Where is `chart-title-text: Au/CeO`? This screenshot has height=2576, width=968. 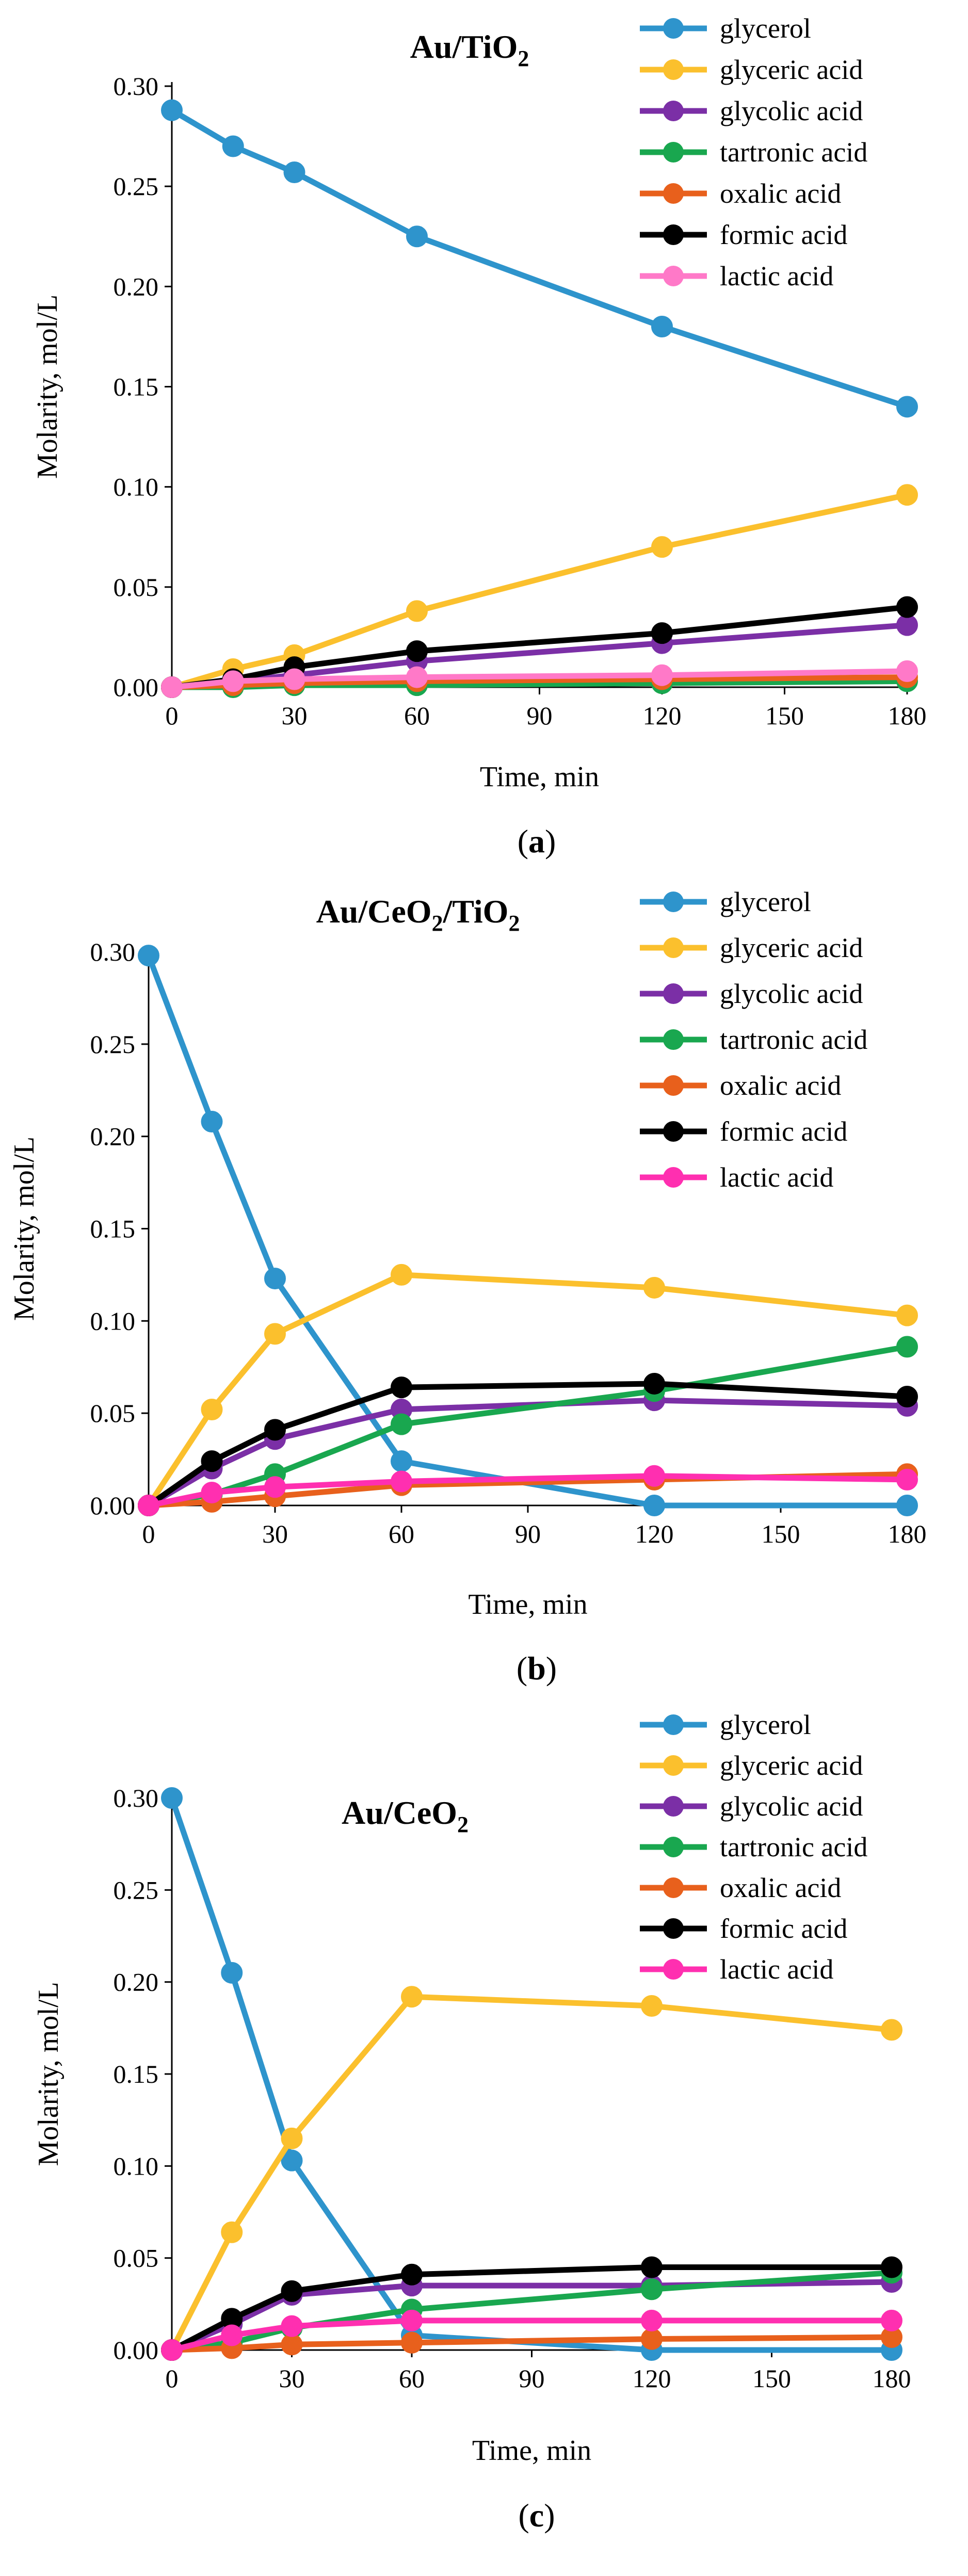
chart-title-text: Au/CeO is located at coordinates (374, 911).